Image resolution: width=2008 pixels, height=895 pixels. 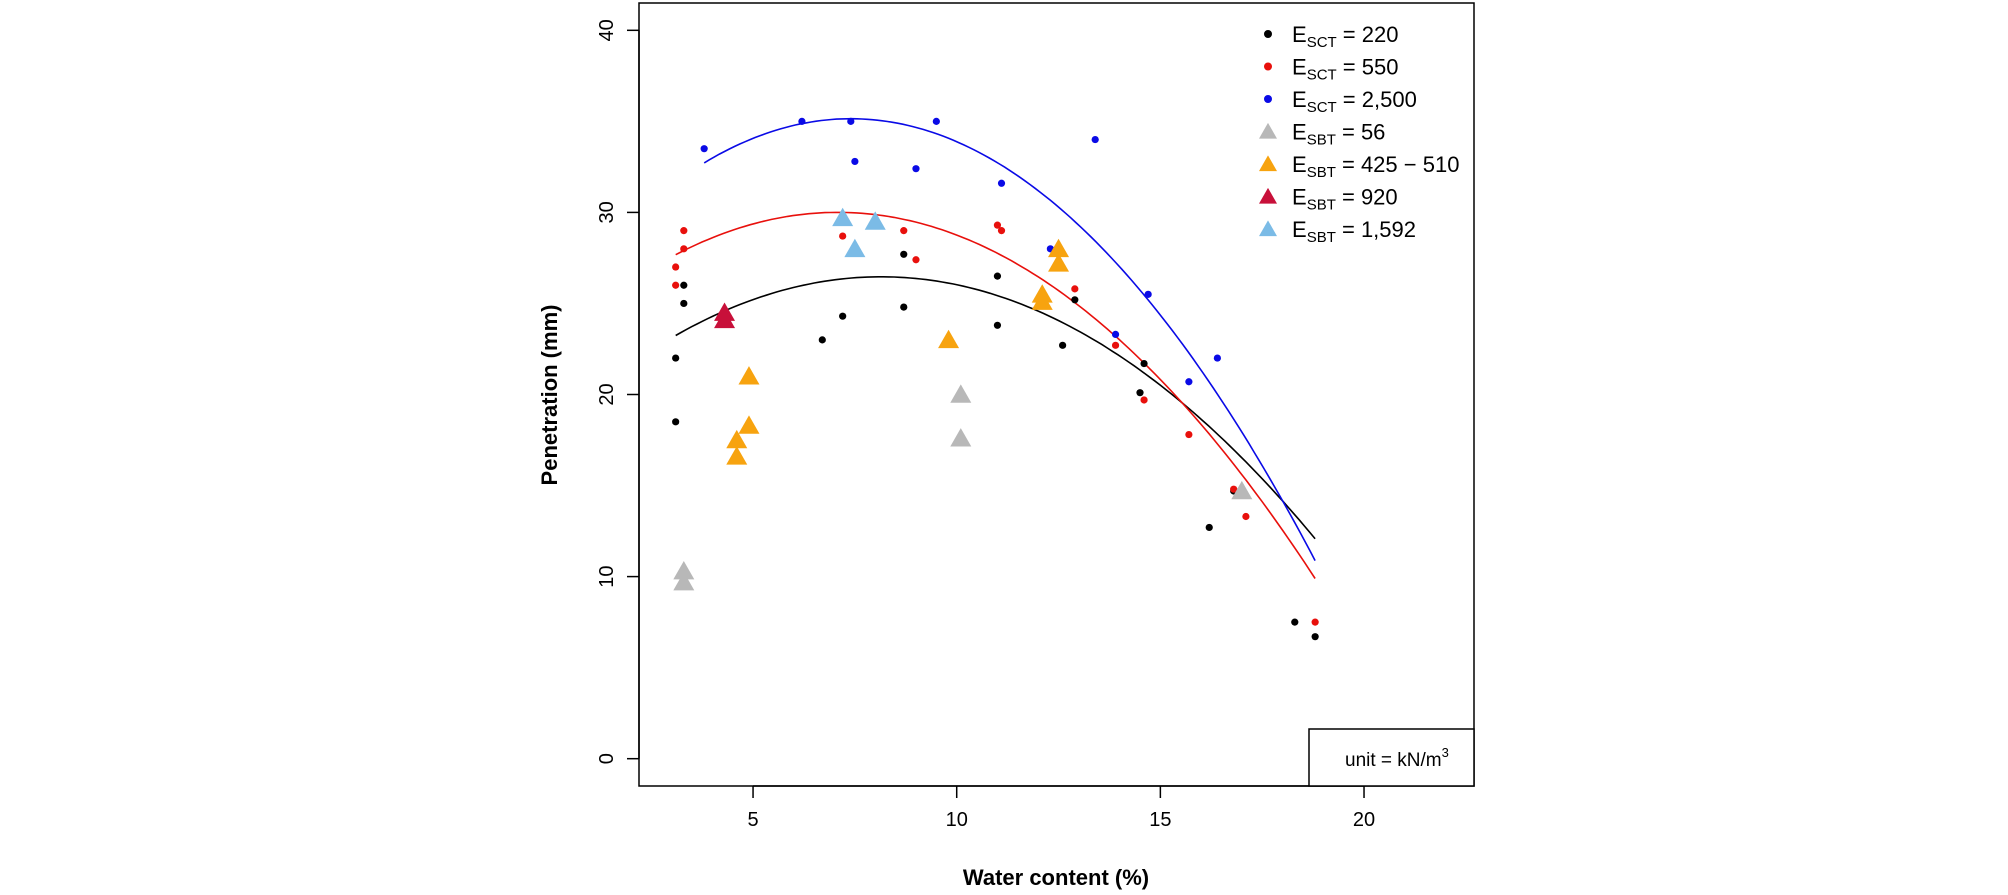 I want to click on x-tick-label: 10, so click(x=957, y=820).